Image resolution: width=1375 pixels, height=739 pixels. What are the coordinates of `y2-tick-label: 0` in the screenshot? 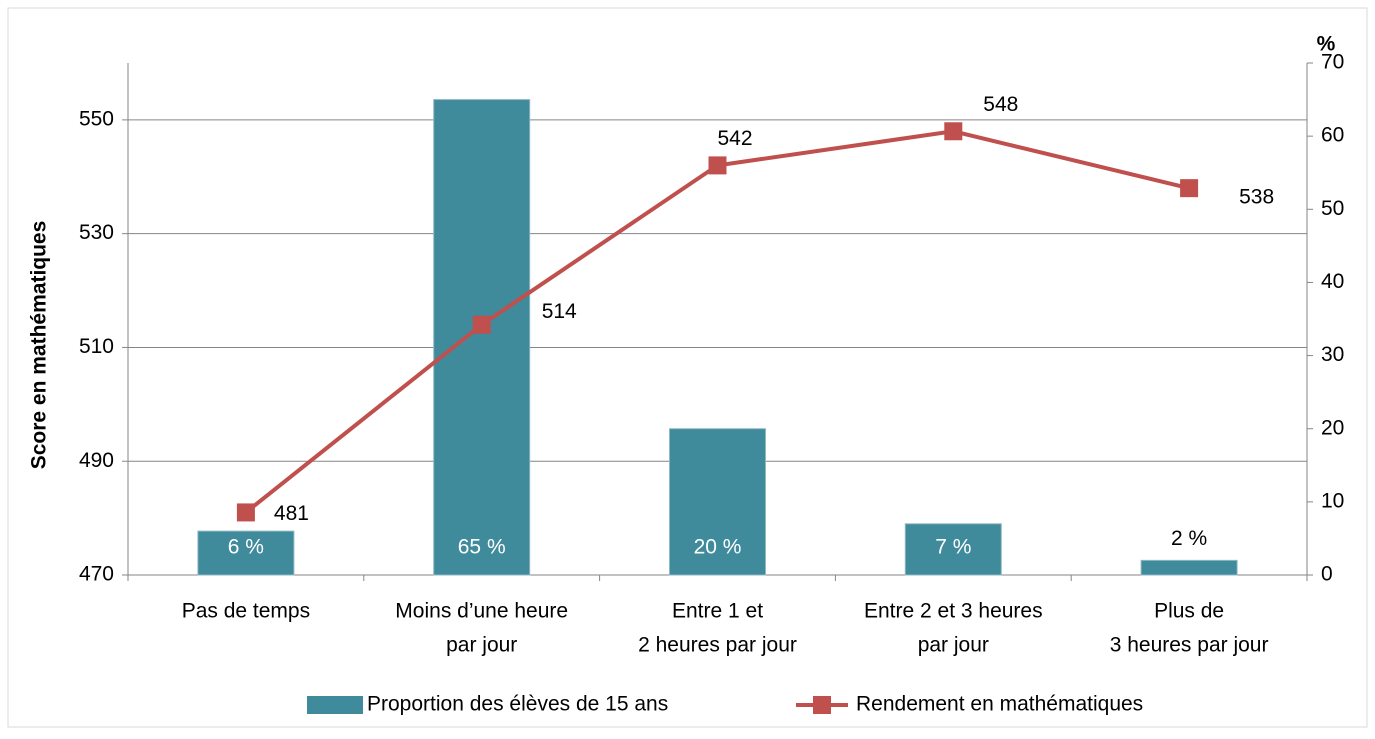 It's located at (1327, 574).